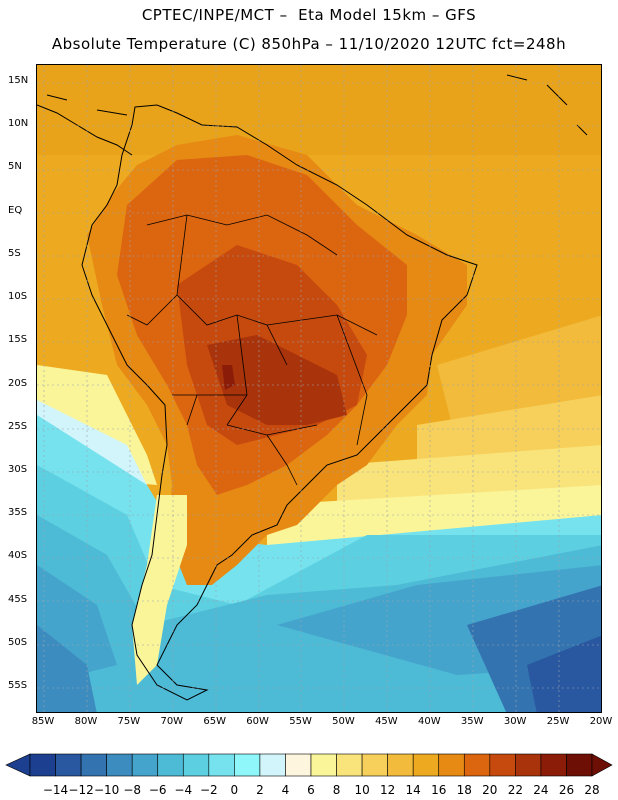  I want to click on colorbar-tick-label: 28, so click(592, 790).